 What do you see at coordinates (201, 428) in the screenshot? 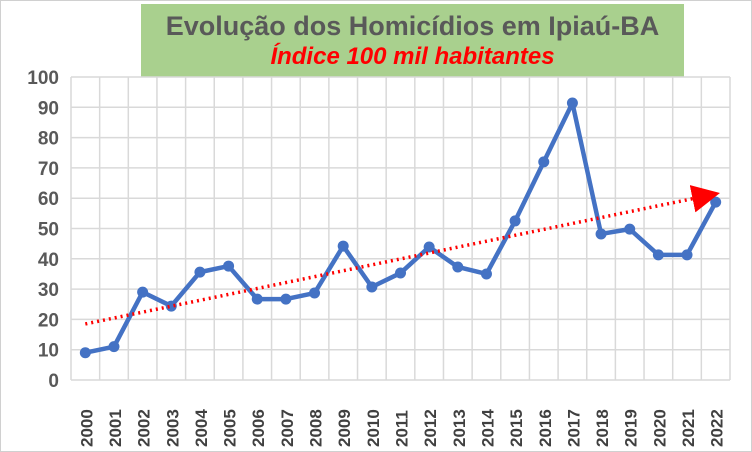
I see `x-tick-label: 2004` at bounding box center [201, 428].